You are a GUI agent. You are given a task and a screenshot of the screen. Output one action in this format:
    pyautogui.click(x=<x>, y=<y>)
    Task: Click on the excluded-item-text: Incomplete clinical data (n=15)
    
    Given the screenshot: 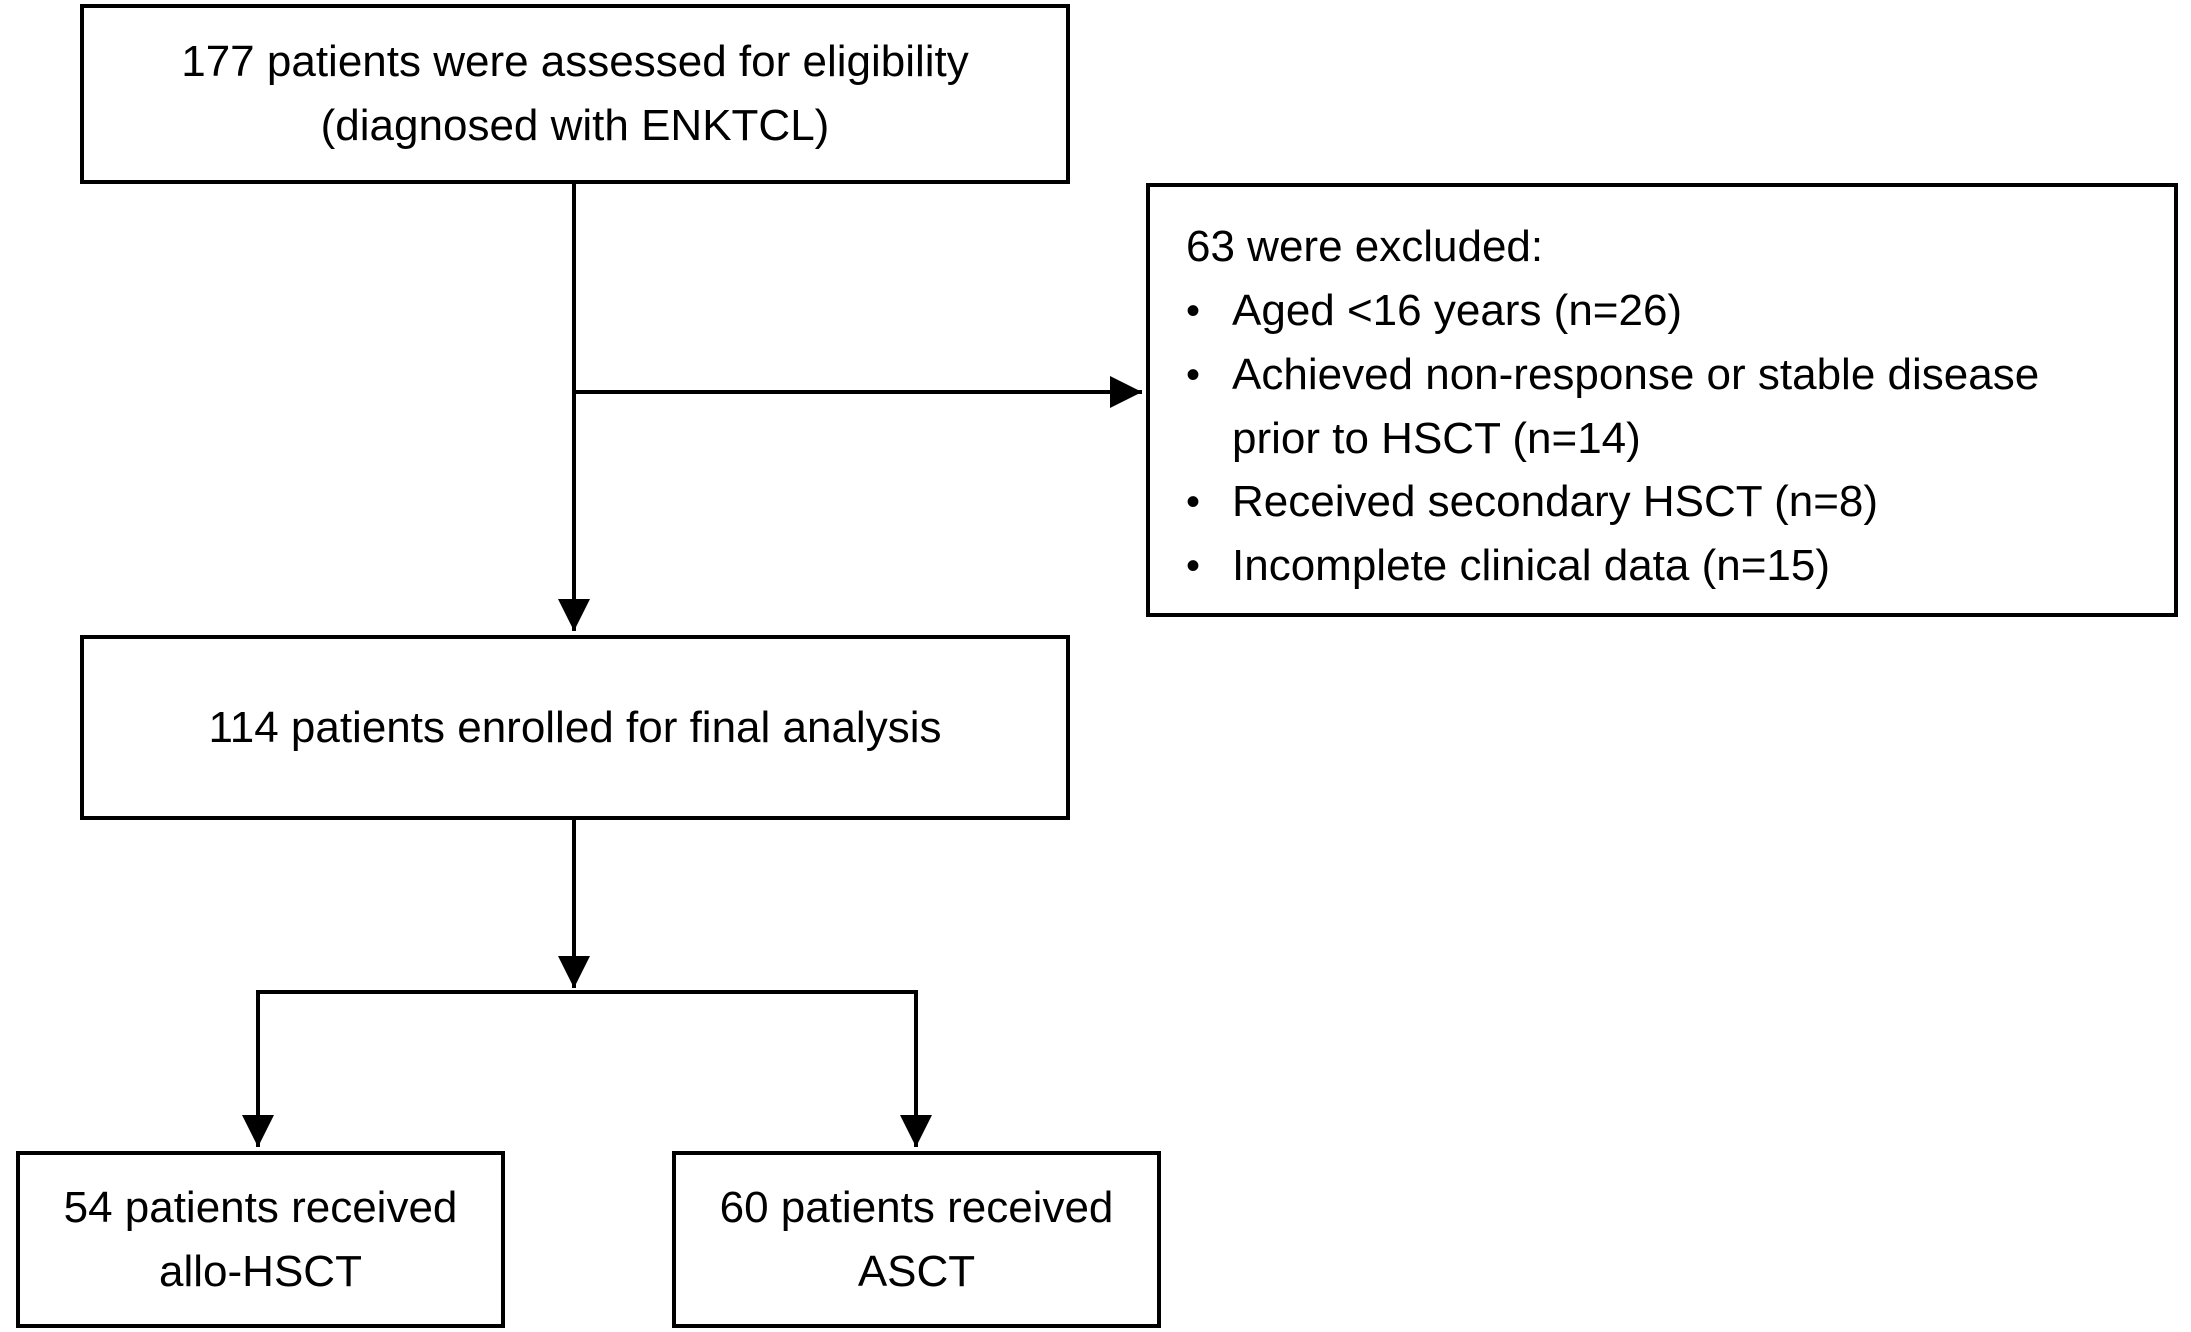 What is the action you would take?
    pyautogui.click(x=1531, y=566)
    